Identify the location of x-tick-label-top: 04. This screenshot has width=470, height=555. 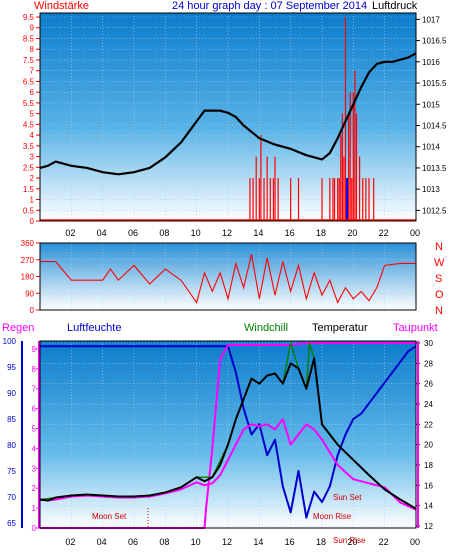
(102, 233).